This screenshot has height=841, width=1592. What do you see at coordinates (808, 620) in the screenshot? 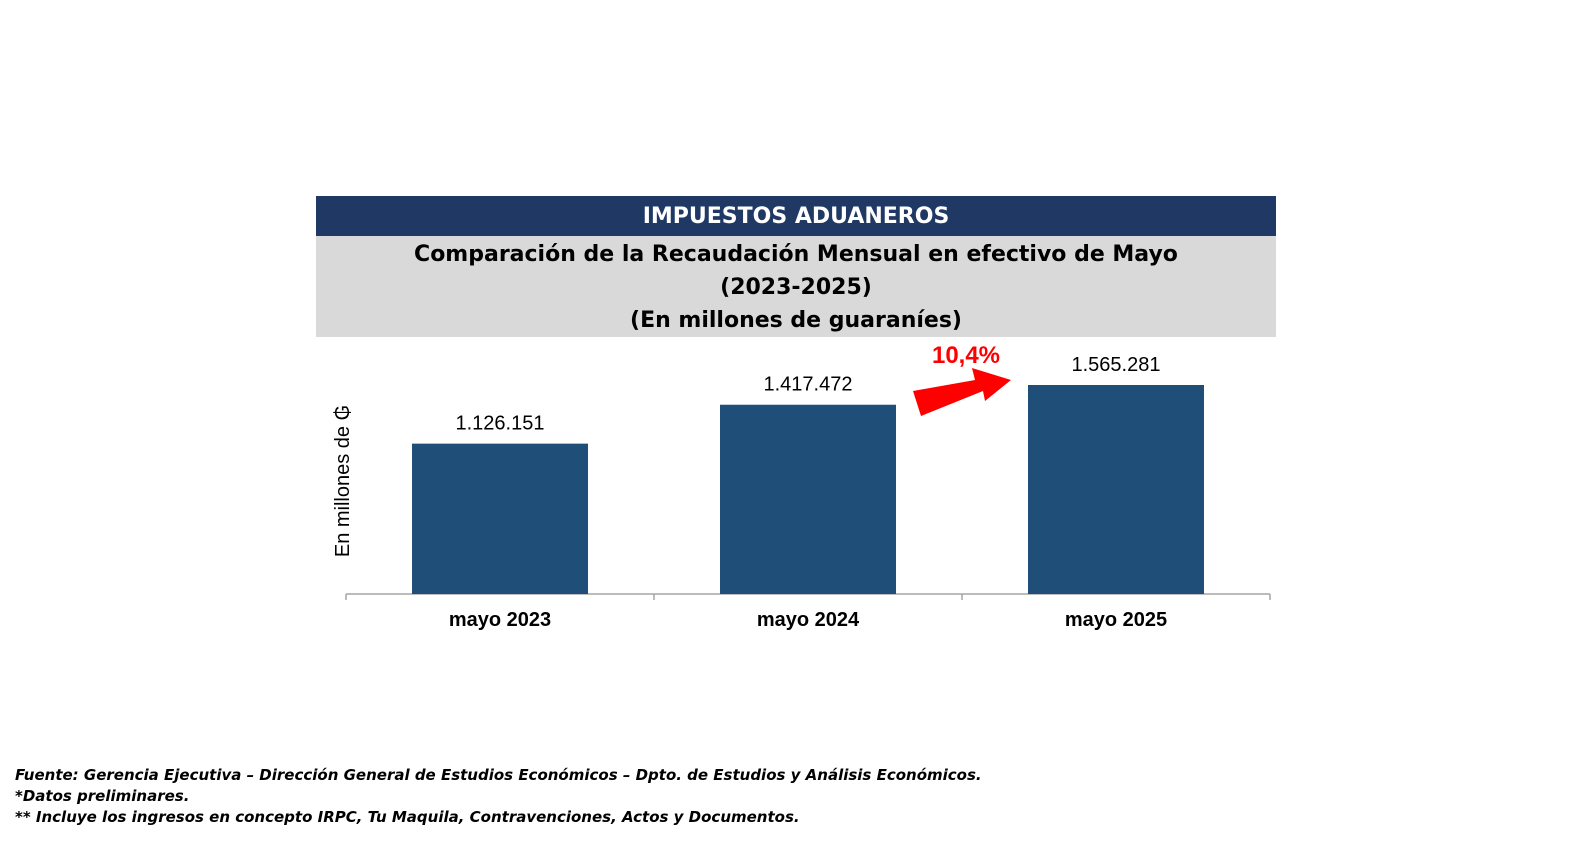
I see `x-tick-label: mayo 2024` at bounding box center [808, 620].